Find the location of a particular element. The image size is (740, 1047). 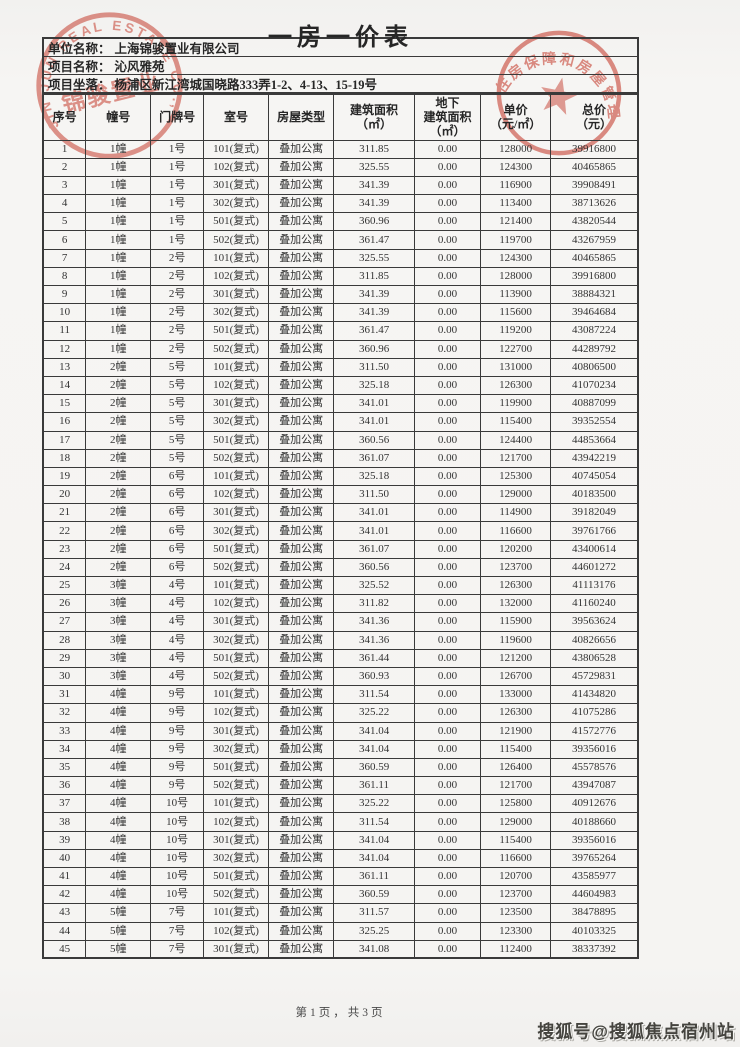

table-cell: 360.56 is located at coordinates (374, 567).